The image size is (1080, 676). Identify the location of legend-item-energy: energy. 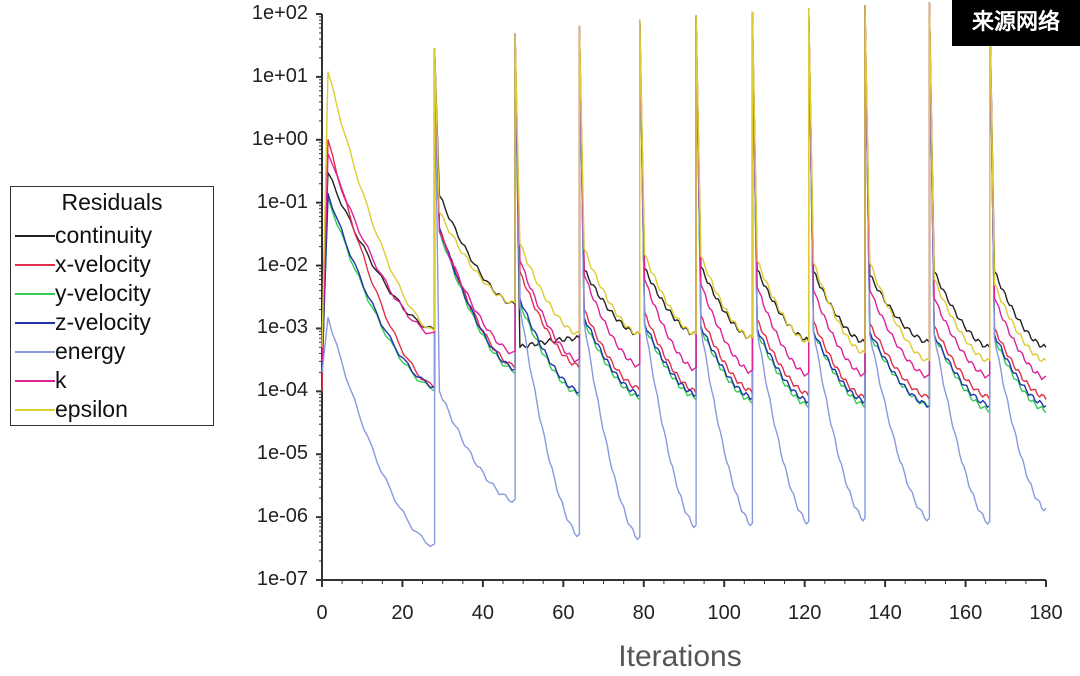
(113, 351).